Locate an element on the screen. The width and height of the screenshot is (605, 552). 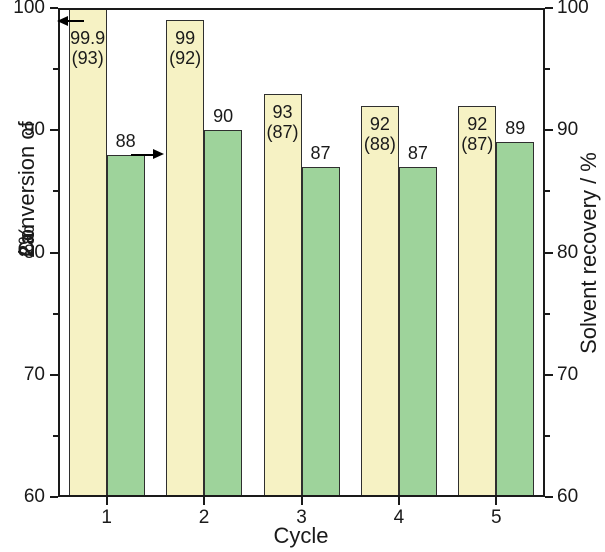
solvent-recovery-bar-label-line: 88 is located at coordinates (125, 140).